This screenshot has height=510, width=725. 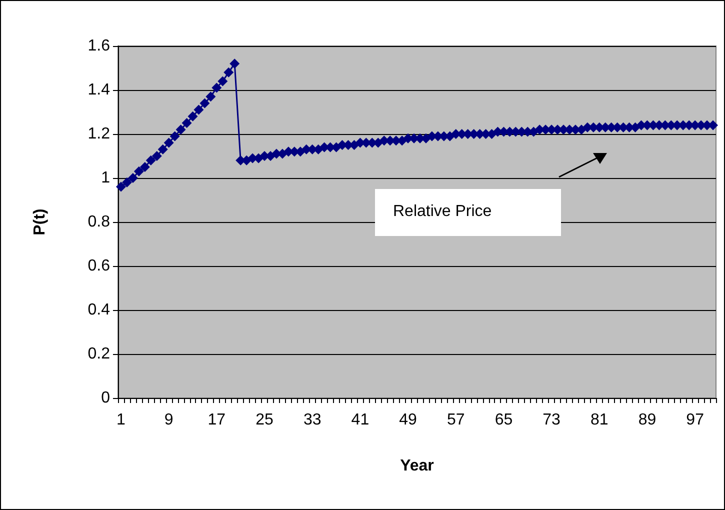 I want to click on x-tick-label: 57, so click(x=455, y=420).